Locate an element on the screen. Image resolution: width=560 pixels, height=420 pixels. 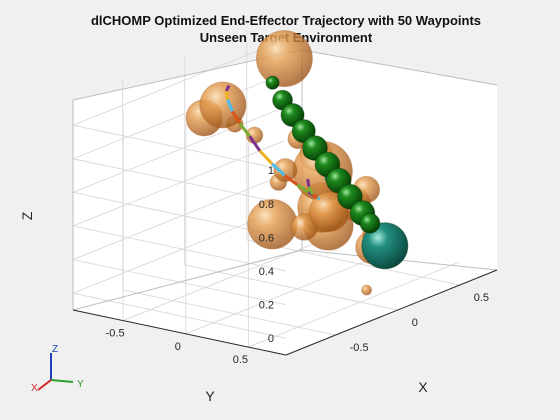
x-axis-ticks: -0.5 0 0.5 is located at coordinates (419, 323).